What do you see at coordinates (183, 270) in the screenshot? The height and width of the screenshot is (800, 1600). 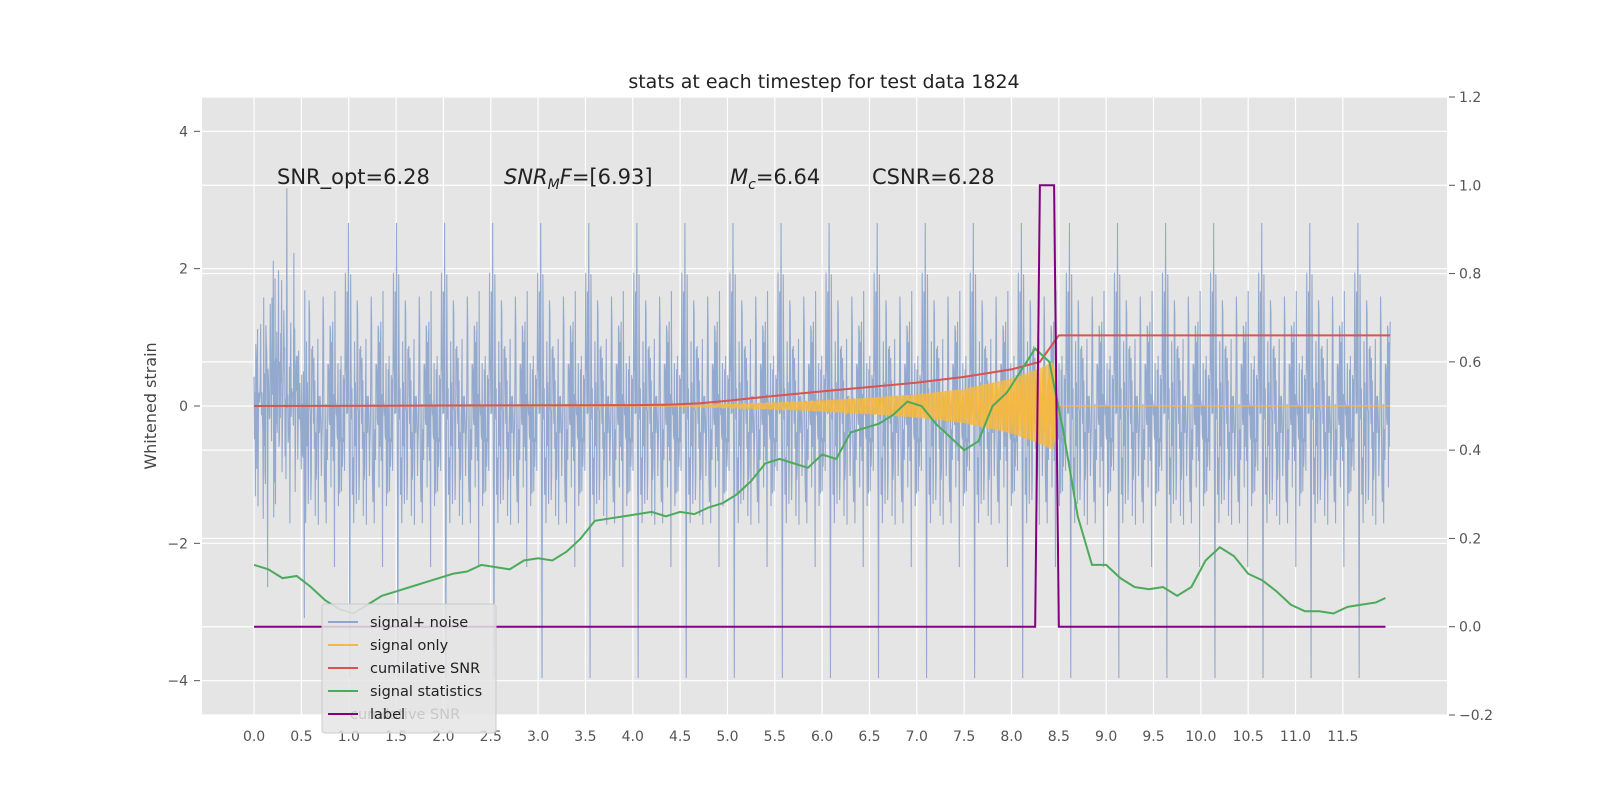 I see `y-tick-label: 2` at bounding box center [183, 270].